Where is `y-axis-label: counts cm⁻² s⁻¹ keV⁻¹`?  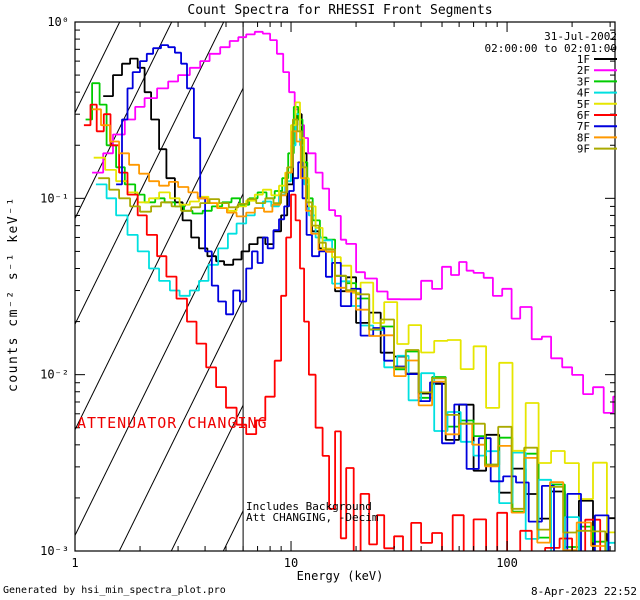 y-axis-label: counts cm⁻² s⁻¹ keV⁻¹ is located at coordinates (13, 294).